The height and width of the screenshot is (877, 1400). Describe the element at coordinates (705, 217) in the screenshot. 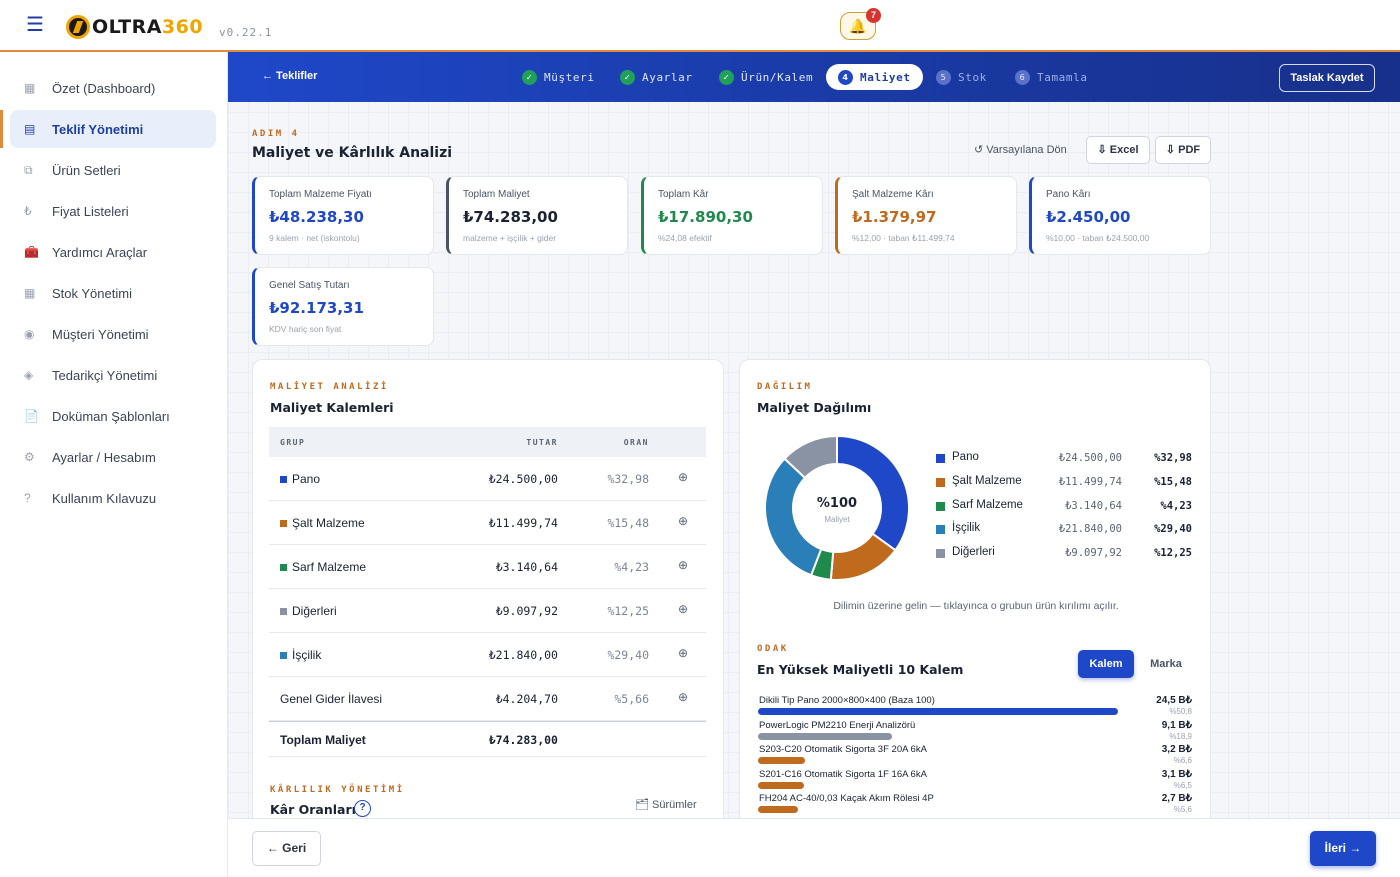

I see `kpi-value: ₺17.890,30` at that location.